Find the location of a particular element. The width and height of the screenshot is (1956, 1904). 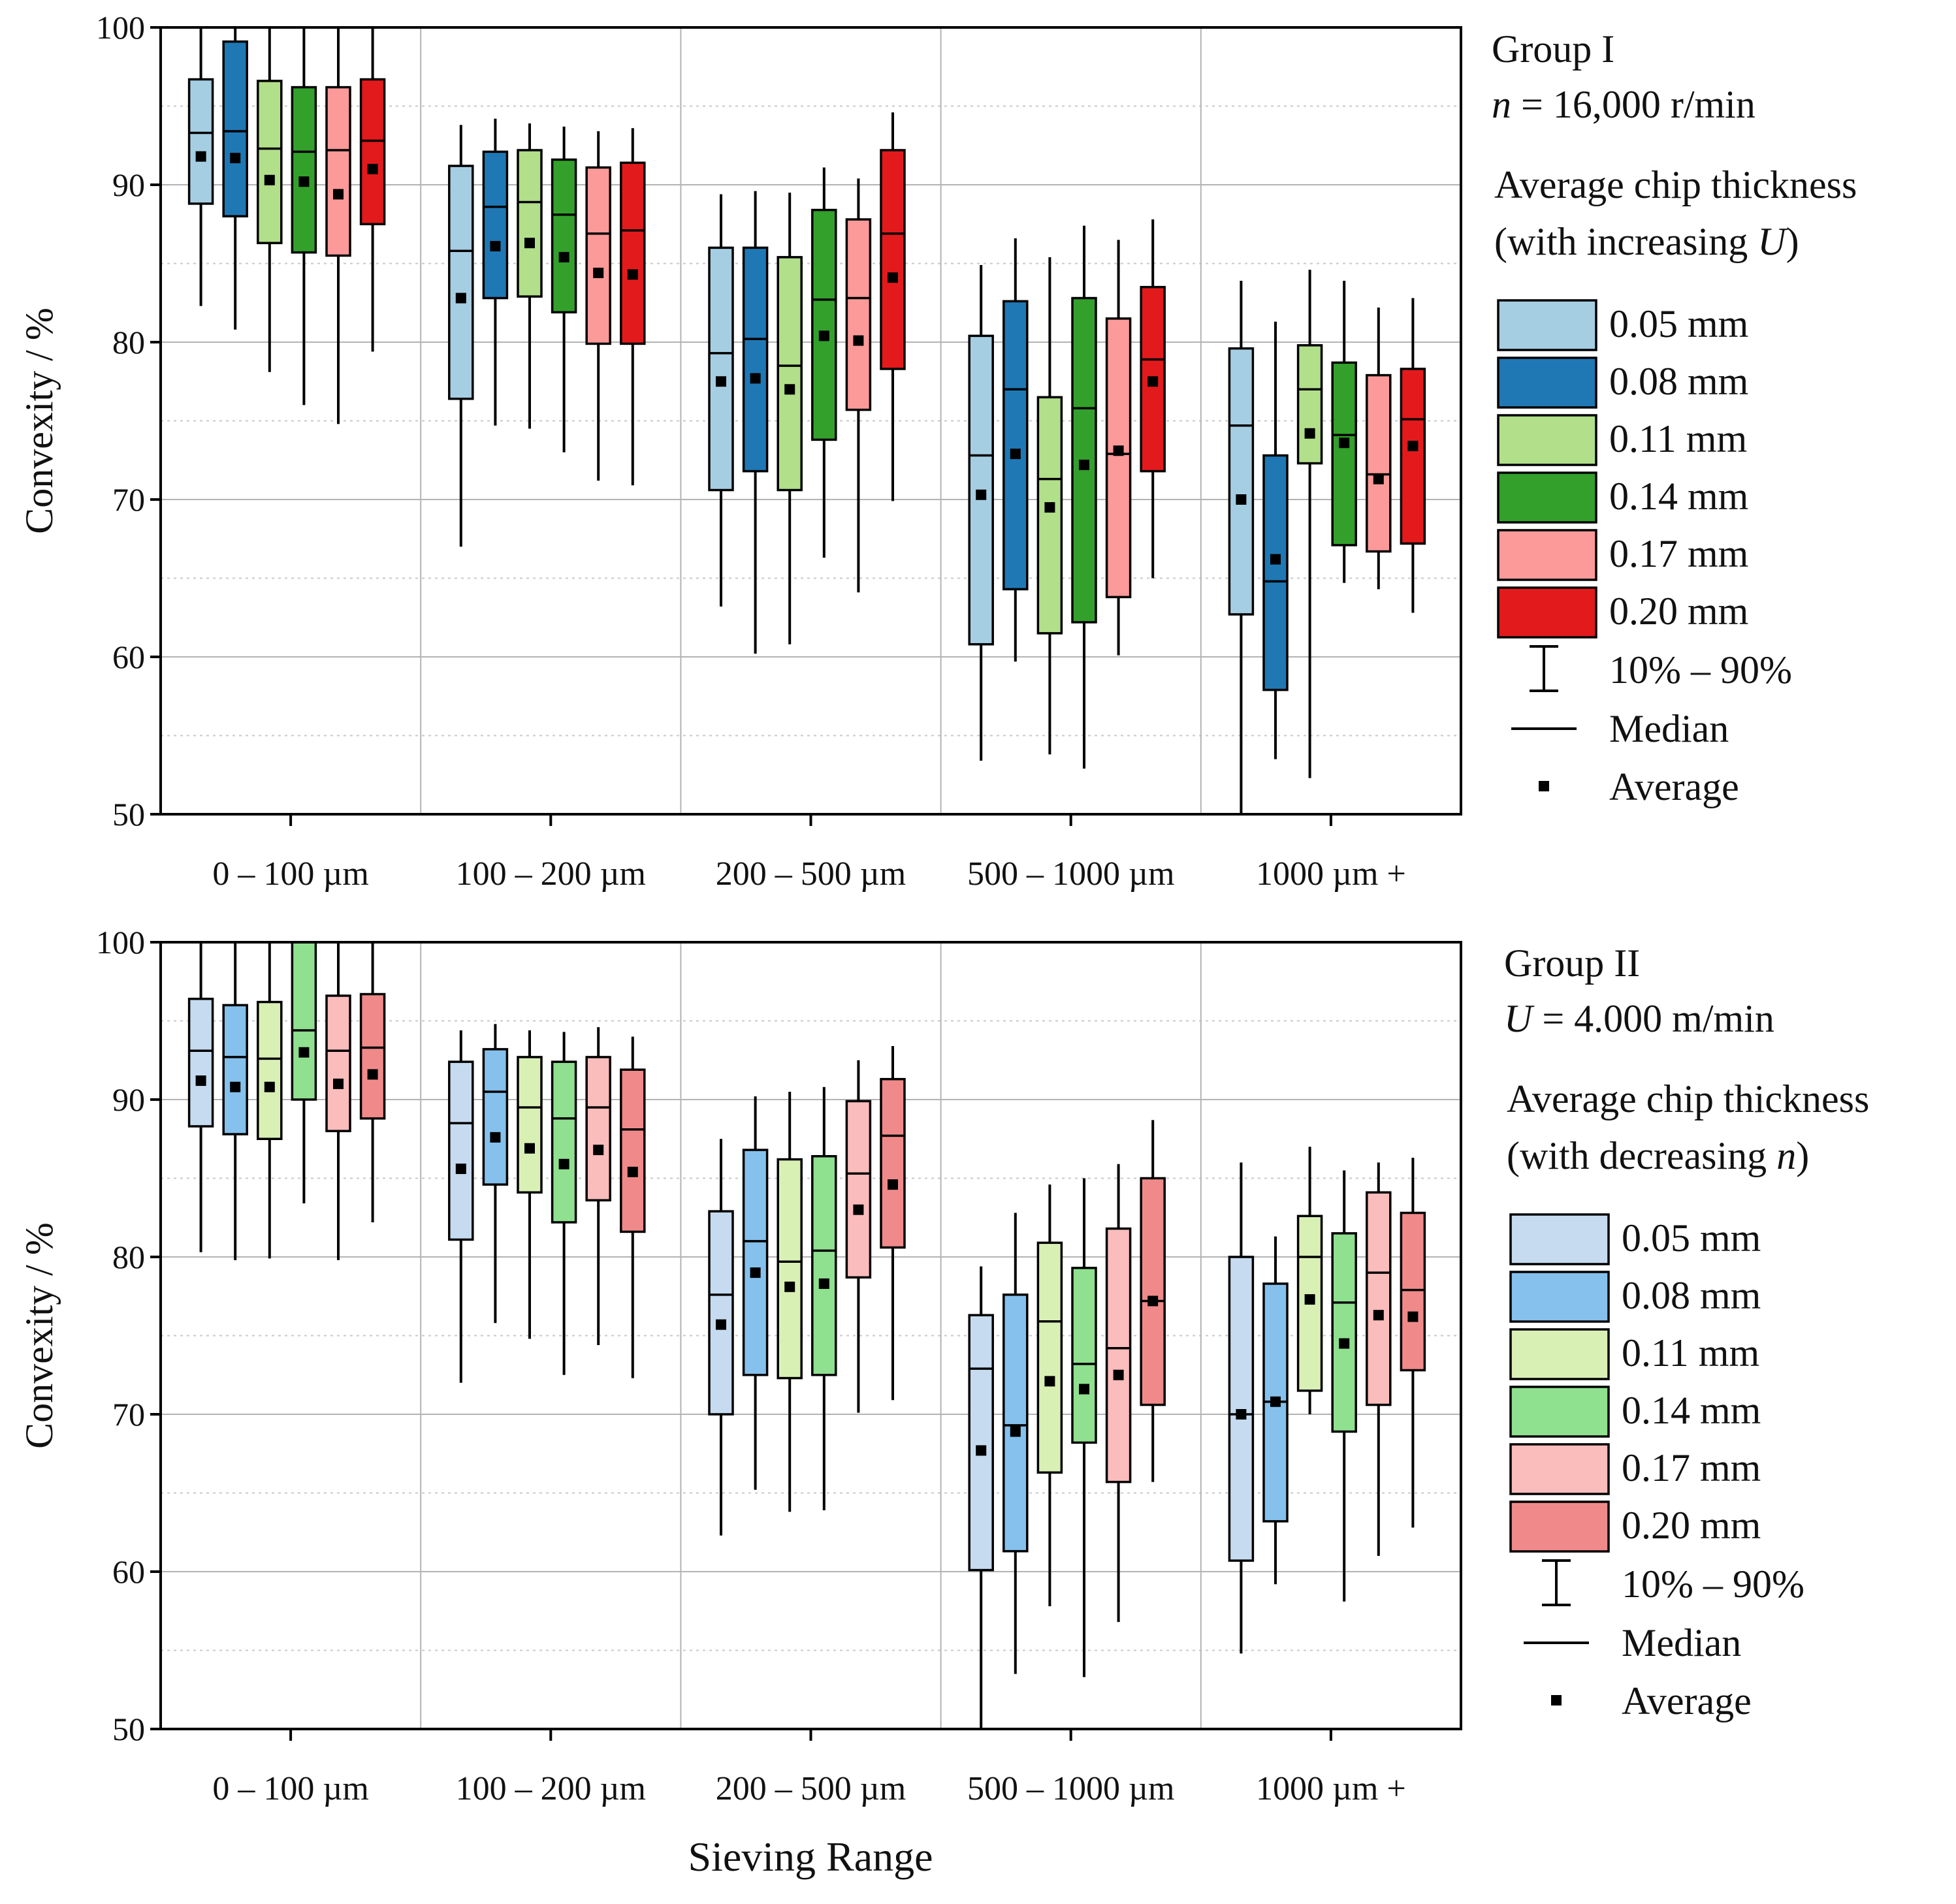

box-008mm-cat4 is located at coordinates (1015, 1443).